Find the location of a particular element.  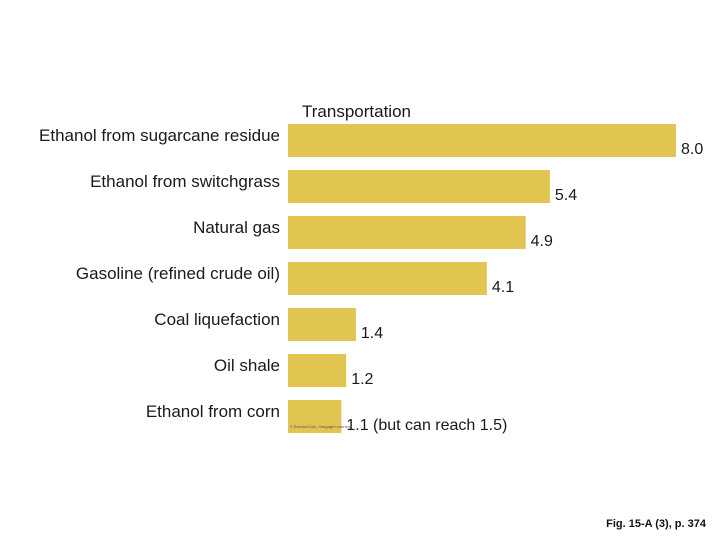

figure-reference: Fig. 15-A (3), p. 374 is located at coordinates (656, 524).